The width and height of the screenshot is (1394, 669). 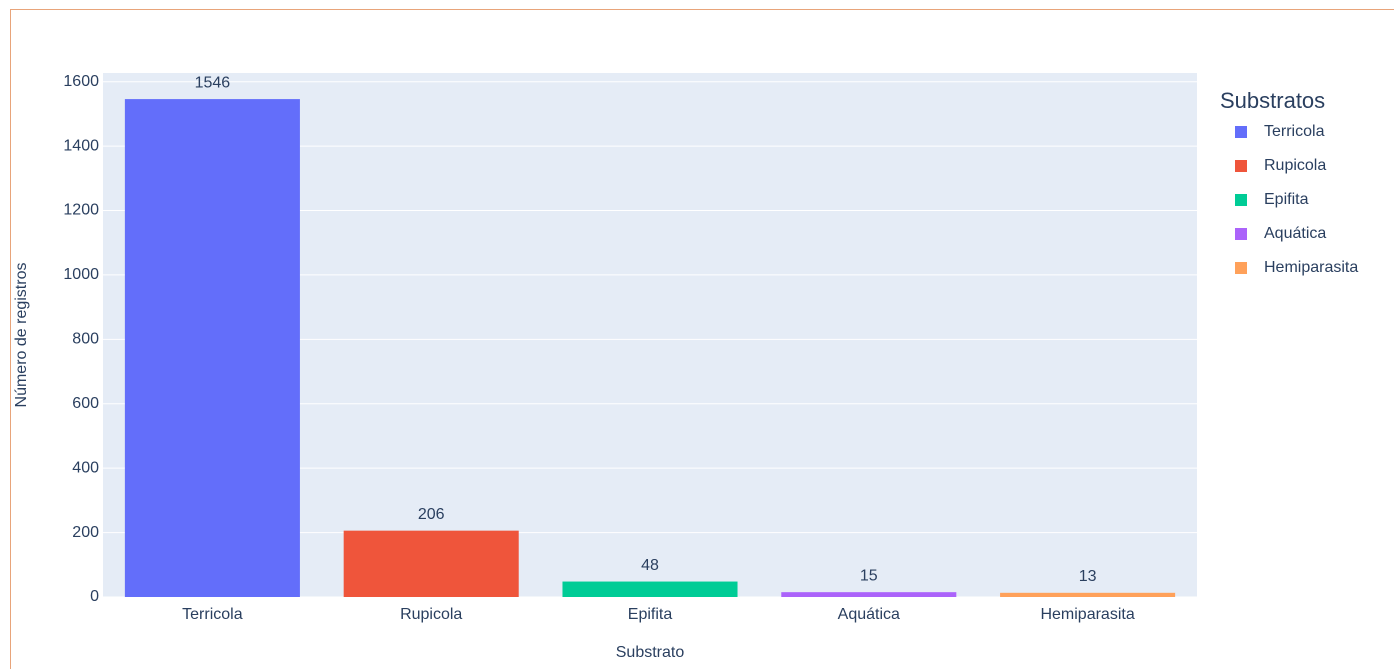 What do you see at coordinates (1087, 614) in the screenshot?
I see `x-tick-label: Hemiparasita` at bounding box center [1087, 614].